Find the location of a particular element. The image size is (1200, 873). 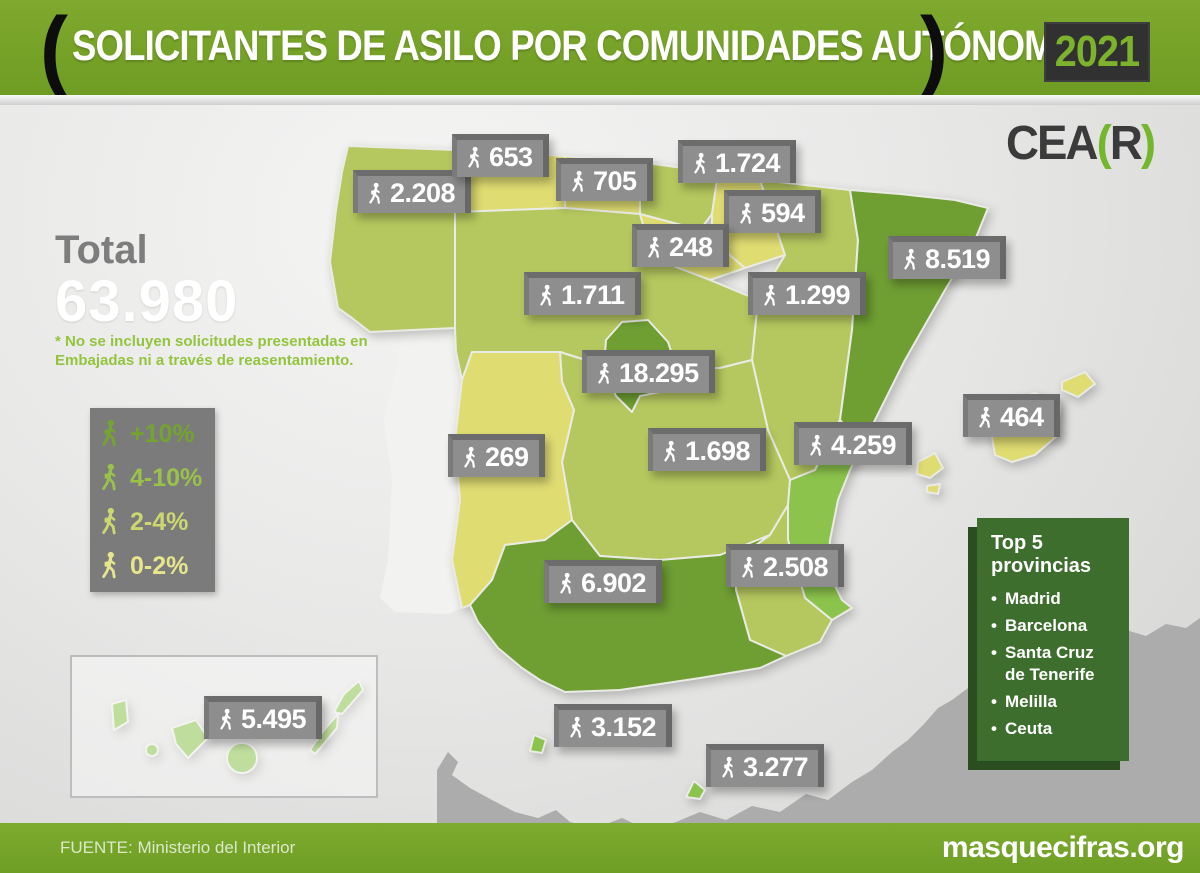

legend-item-0-2: 0-2% is located at coordinates (152, 566).